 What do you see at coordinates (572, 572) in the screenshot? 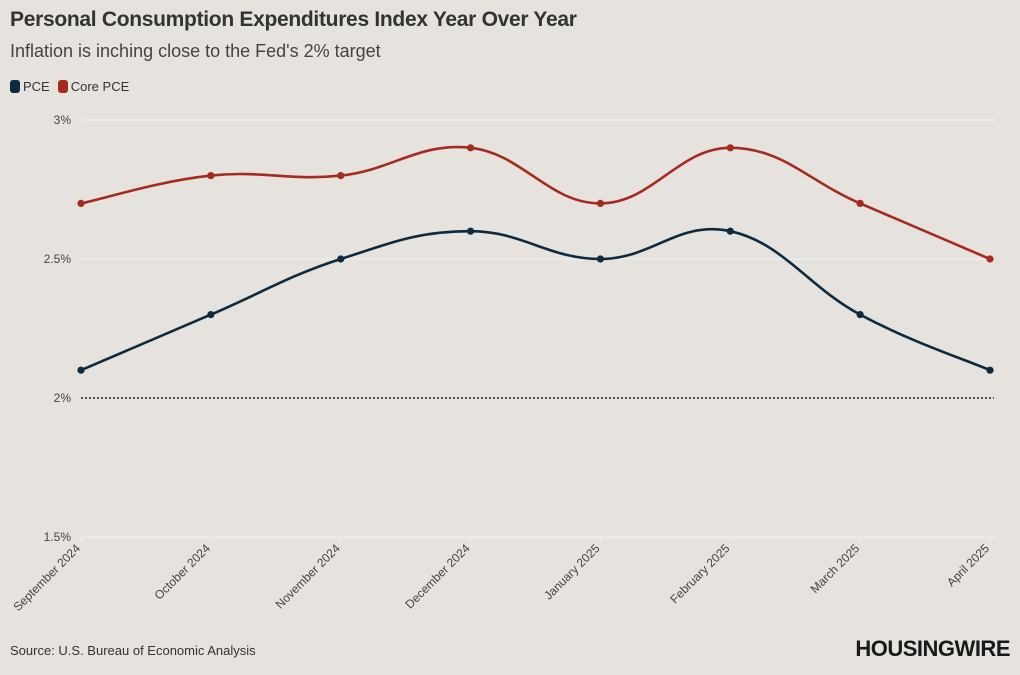
I see `x-tick-label: January 2025` at bounding box center [572, 572].